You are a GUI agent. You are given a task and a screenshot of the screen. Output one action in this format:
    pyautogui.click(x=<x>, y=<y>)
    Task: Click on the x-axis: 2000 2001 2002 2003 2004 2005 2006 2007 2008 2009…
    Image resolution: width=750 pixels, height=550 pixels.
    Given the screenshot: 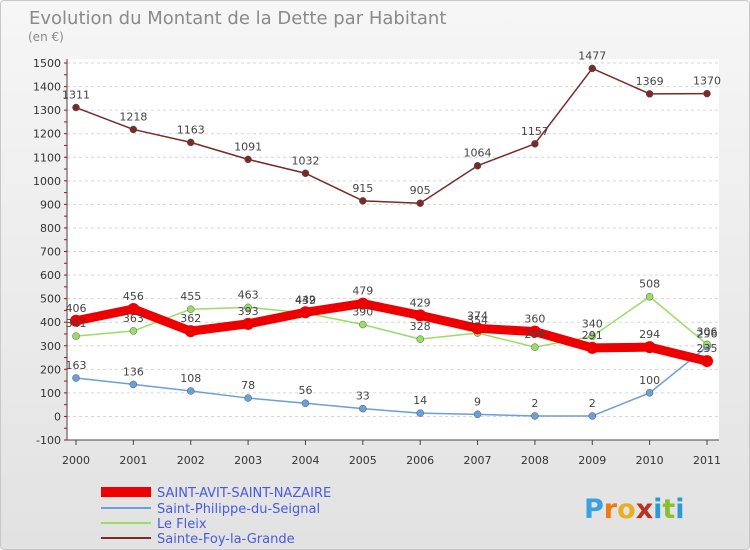 What is the action you would take?
    pyautogui.click(x=391, y=453)
    